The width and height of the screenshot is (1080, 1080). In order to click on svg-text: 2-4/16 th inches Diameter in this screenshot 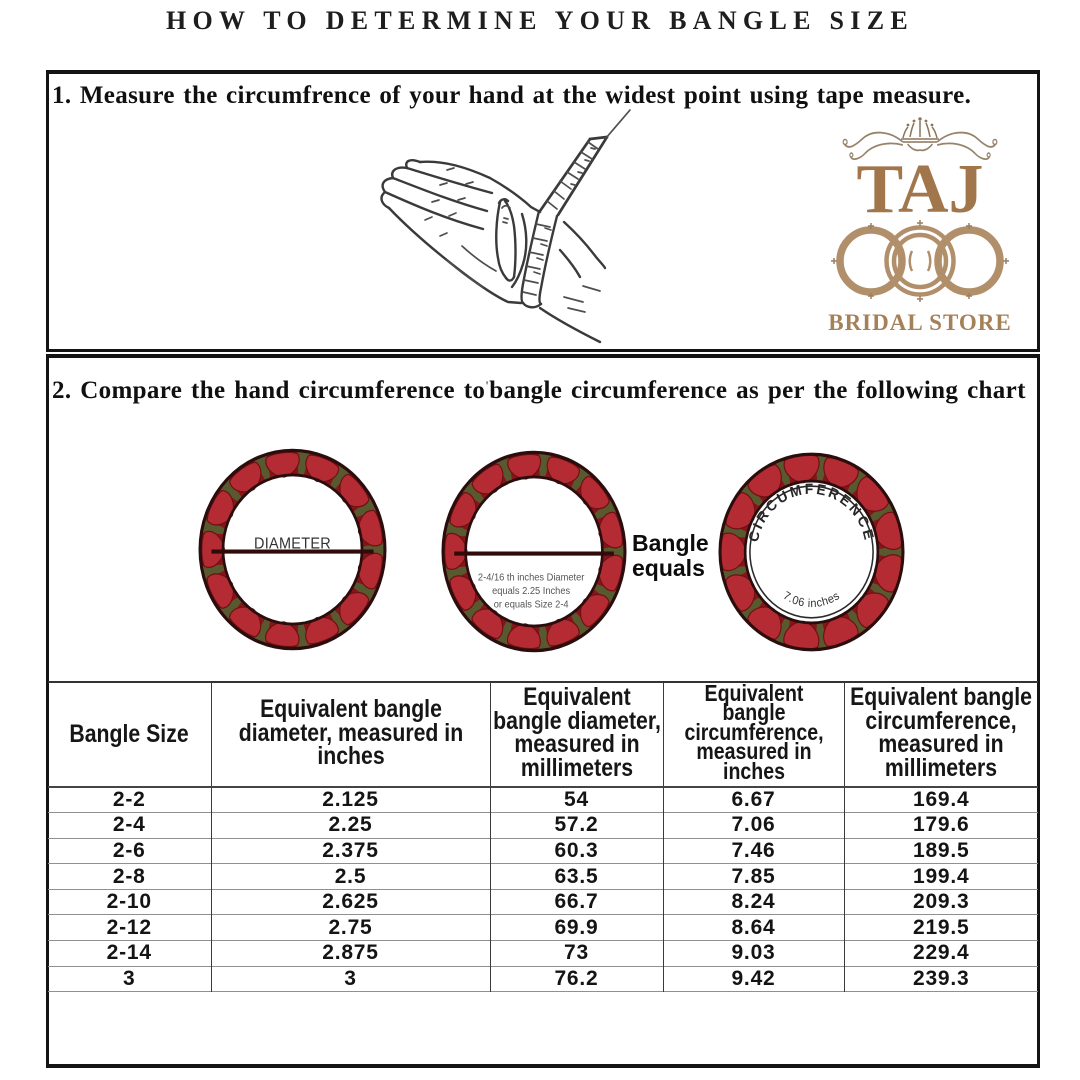, I will do `click(531, 577)`.